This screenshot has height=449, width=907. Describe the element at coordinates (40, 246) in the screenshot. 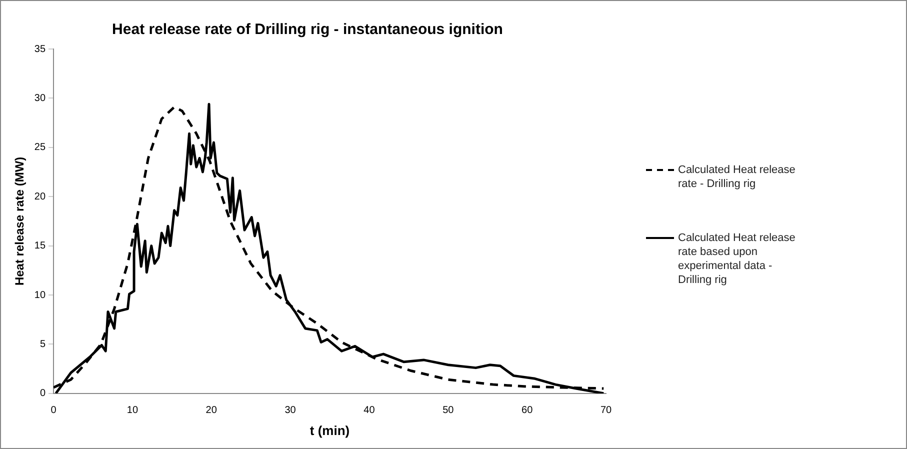

I see `y-tick-label: 15` at that location.